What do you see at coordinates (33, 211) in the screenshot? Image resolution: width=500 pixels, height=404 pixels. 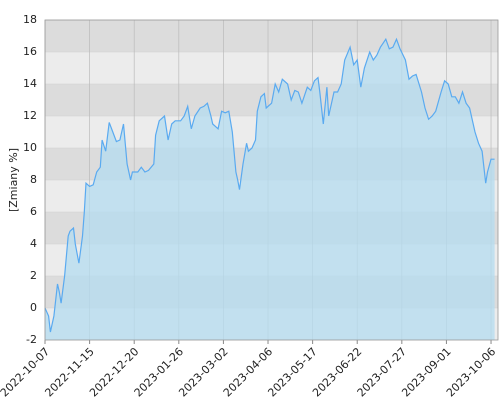 I see `y-tick-label: 6` at bounding box center [33, 211].